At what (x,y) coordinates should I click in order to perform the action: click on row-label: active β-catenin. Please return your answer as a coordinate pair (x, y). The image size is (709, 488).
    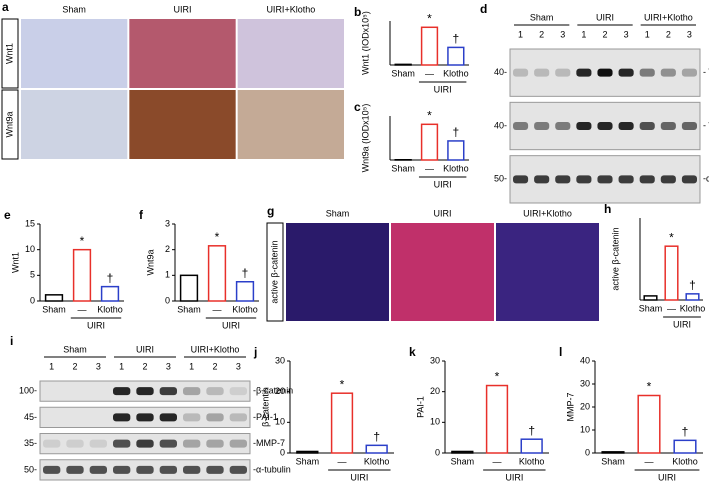
    Looking at the image, I should click on (274, 271).